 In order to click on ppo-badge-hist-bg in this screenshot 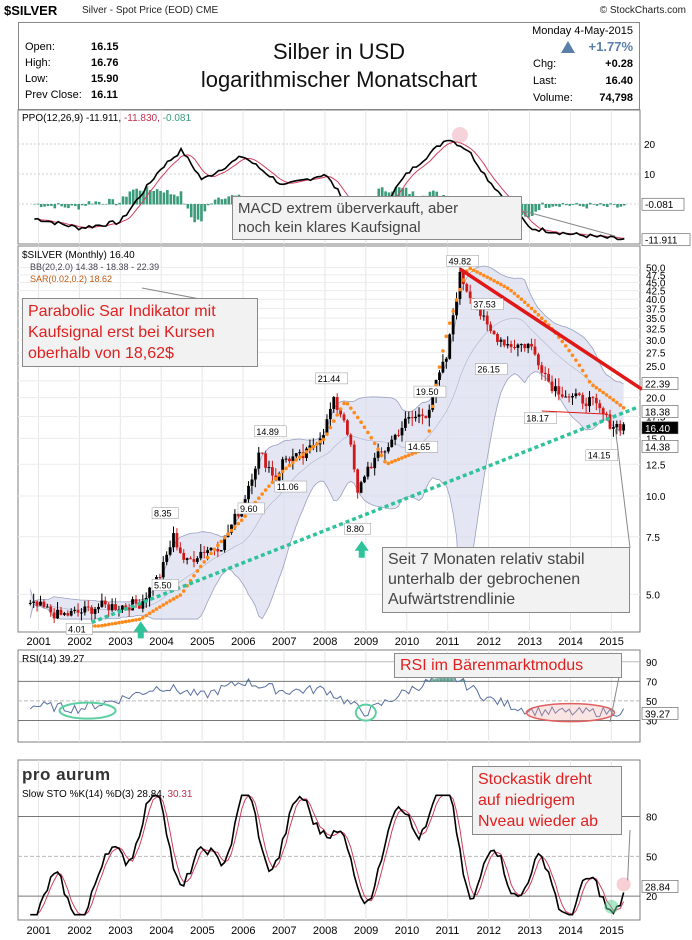, I will do `click(663, 204)`.